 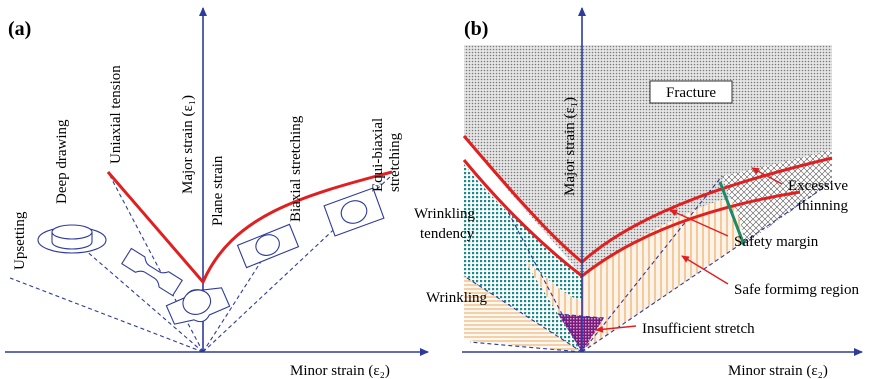 What do you see at coordinates (218, 190) in the screenshot?
I see `label-plane-strain: Plane strain` at bounding box center [218, 190].